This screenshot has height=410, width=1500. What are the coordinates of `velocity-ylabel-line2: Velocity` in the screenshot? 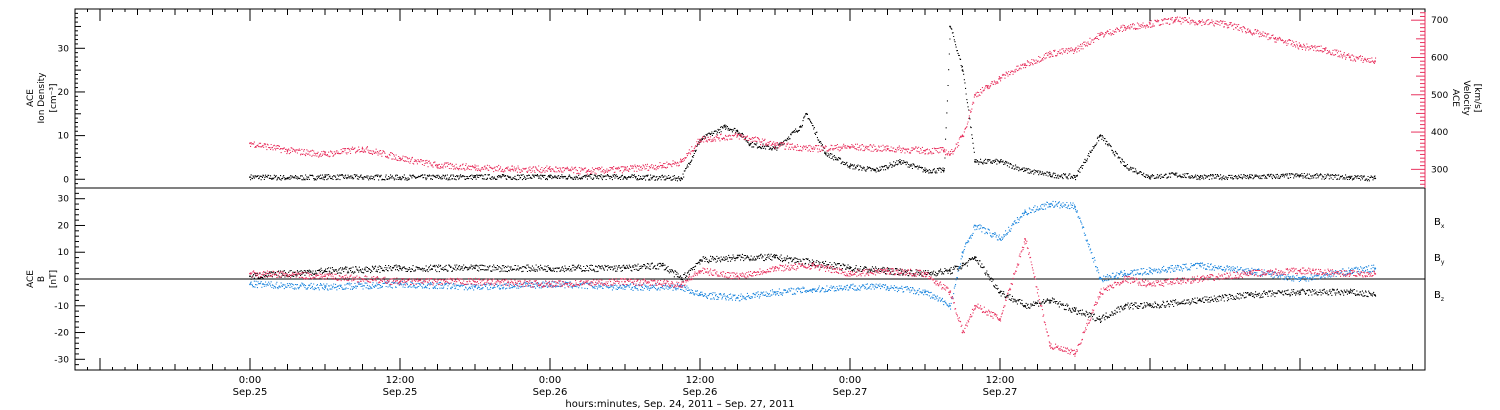 It's located at (1466, 98).